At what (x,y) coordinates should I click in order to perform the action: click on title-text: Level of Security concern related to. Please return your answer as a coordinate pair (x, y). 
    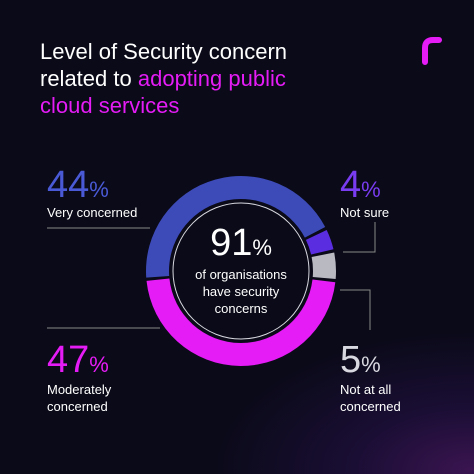
    Looking at the image, I should click on (164, 65).